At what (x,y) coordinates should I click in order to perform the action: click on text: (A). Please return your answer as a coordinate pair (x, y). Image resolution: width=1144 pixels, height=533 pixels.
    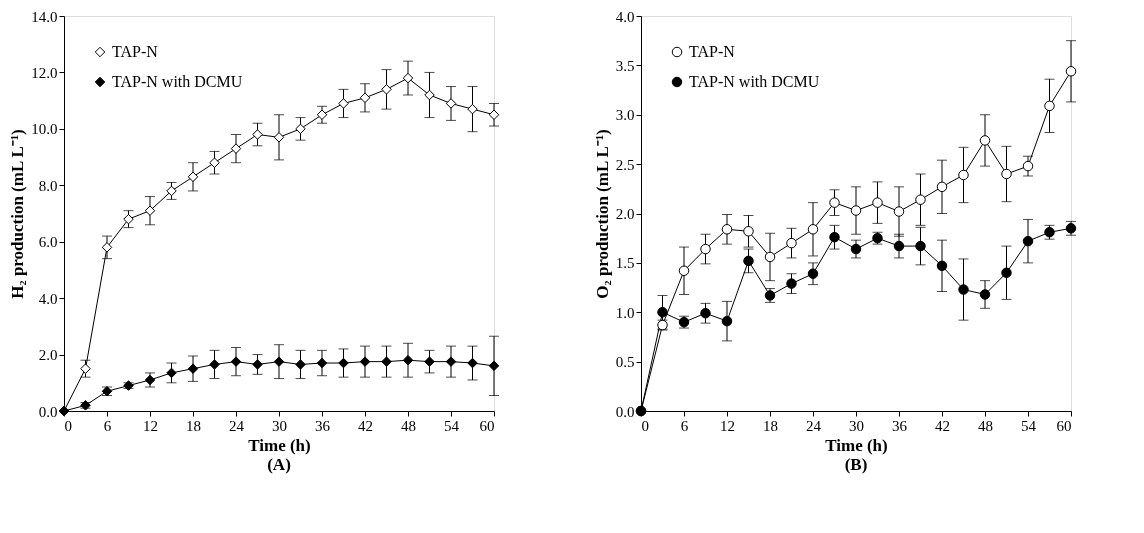
    Looking at the image, I should click on (279, 464).